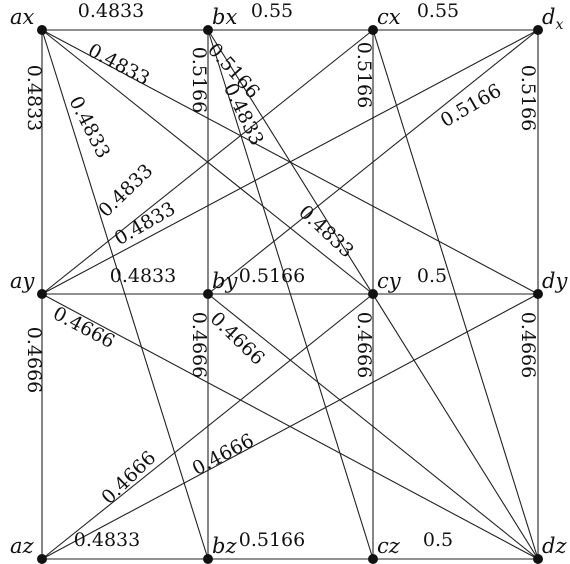 The height and width of the screenshot is (564, 570). Describe the element at coordinates (223, 454) in the screenshot. I see `edge-weight-az-dy: 0.4666` at that location.